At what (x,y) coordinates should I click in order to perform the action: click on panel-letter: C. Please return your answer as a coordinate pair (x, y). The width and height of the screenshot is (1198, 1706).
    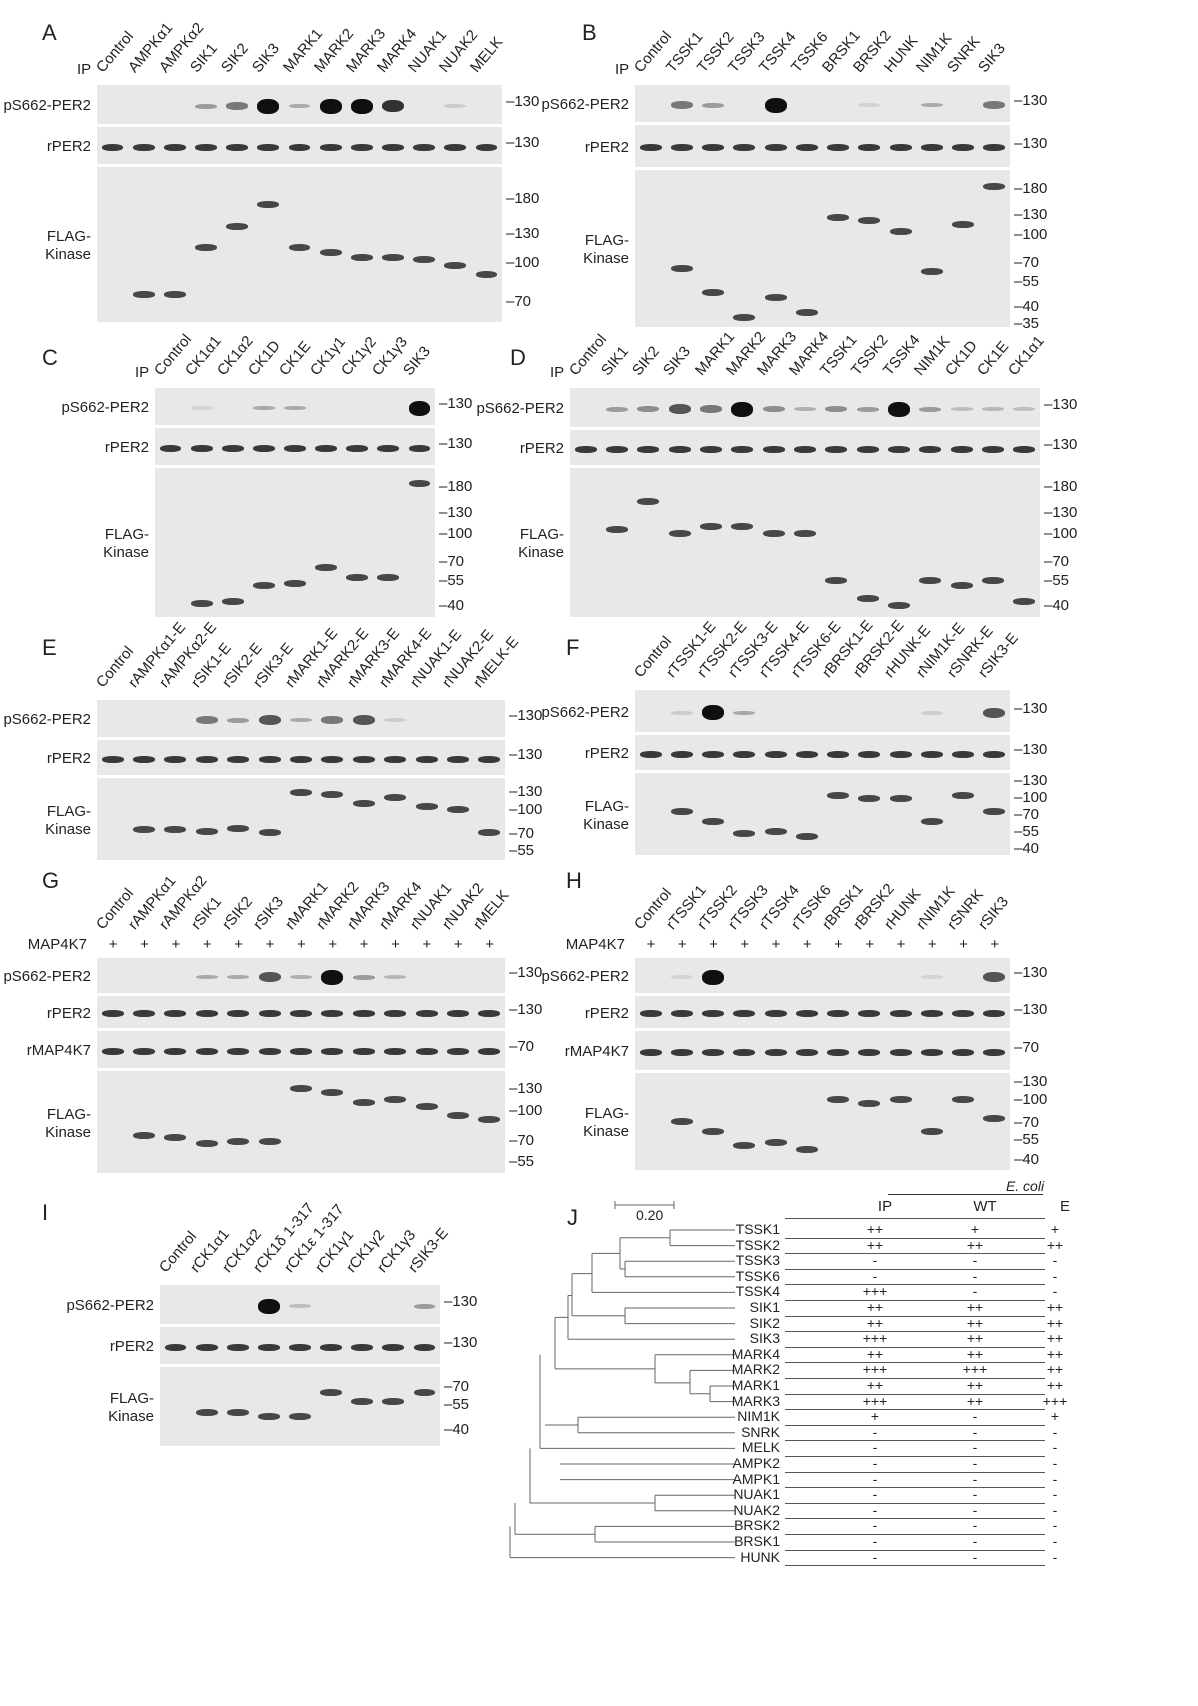
    Looking at the image, I should click on (50, 357).